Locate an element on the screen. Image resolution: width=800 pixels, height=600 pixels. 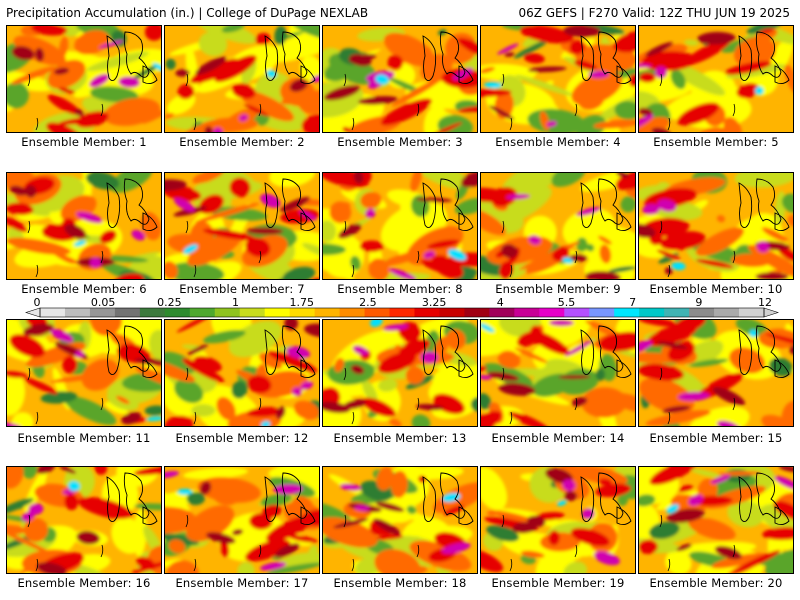
panel-caption: Ensemble Member: 14 is located at coordinates (558, 438).